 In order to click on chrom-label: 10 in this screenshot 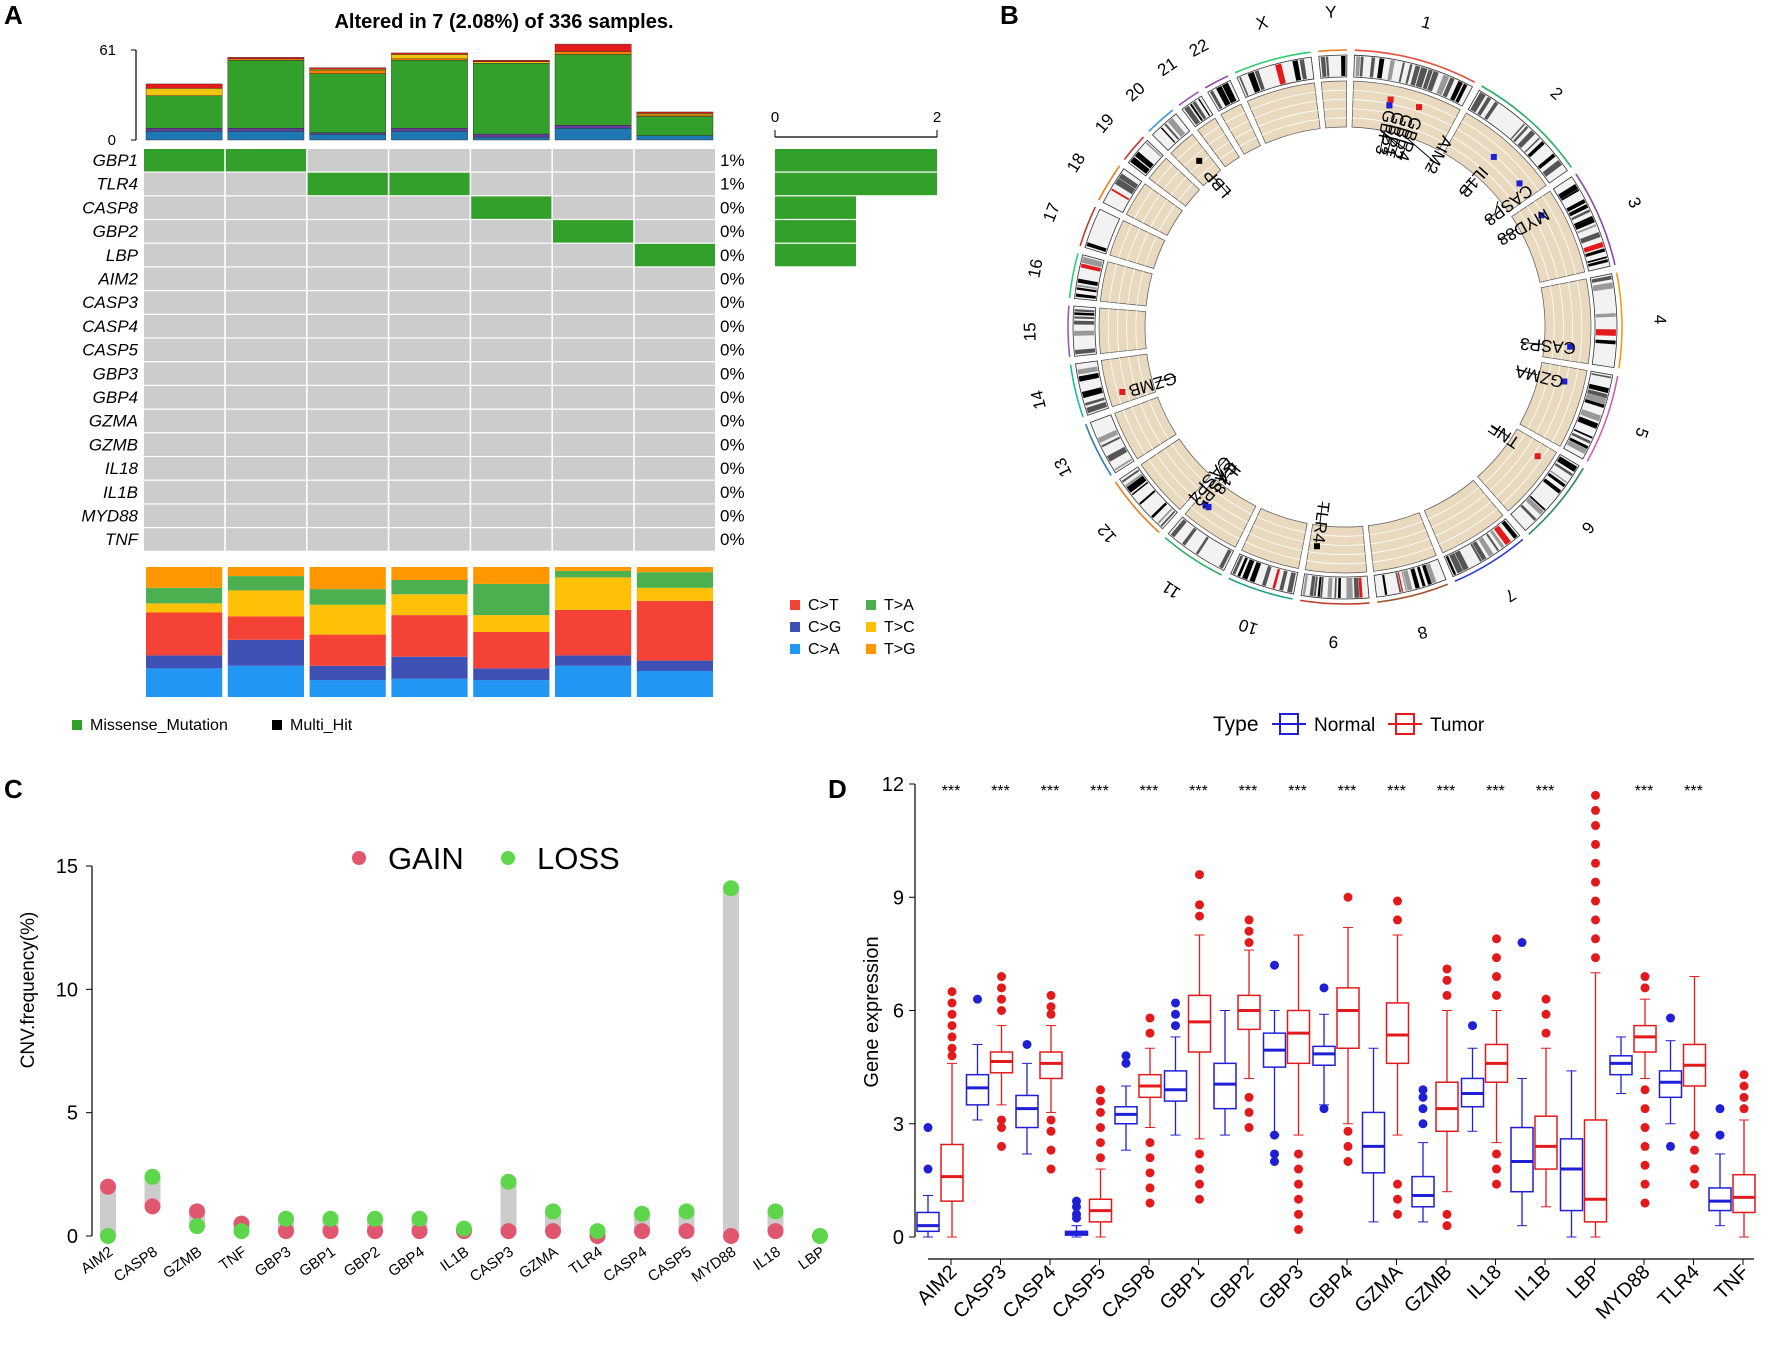, I will do `click(1248, 627)`.